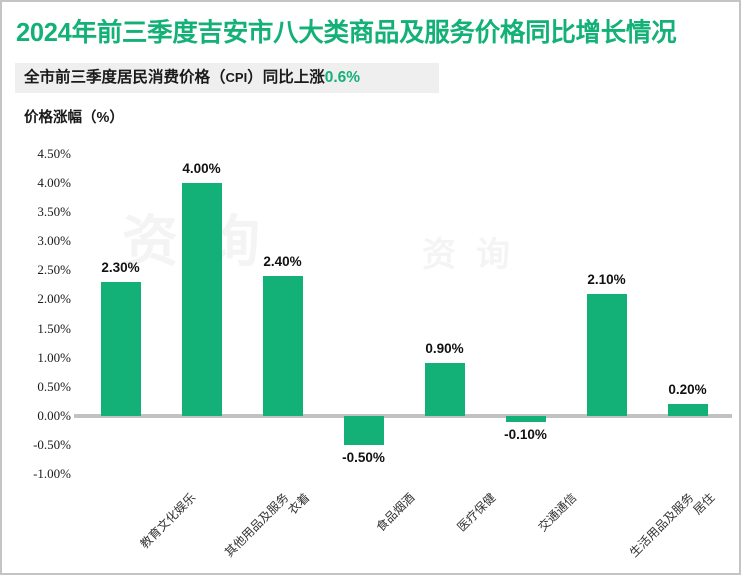  Describe the element at coordinates (54, 153) in the screenshot. I see `y-axis-tick-label: 4.50%` at that location.